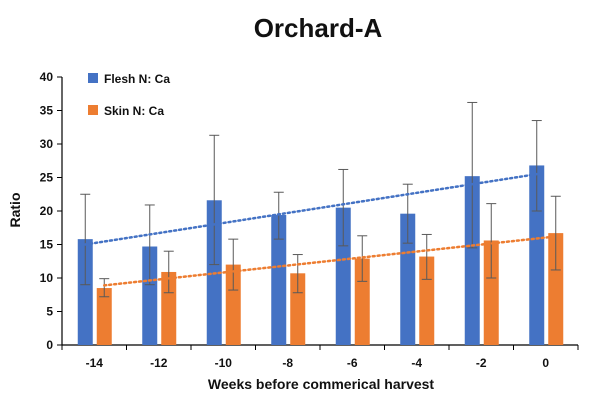  What do you see at coordinates (129, 95) in the screenshot?
I see `legend: Flesh N: Ca Skin N: Ca` at bounding box center [129, 95].